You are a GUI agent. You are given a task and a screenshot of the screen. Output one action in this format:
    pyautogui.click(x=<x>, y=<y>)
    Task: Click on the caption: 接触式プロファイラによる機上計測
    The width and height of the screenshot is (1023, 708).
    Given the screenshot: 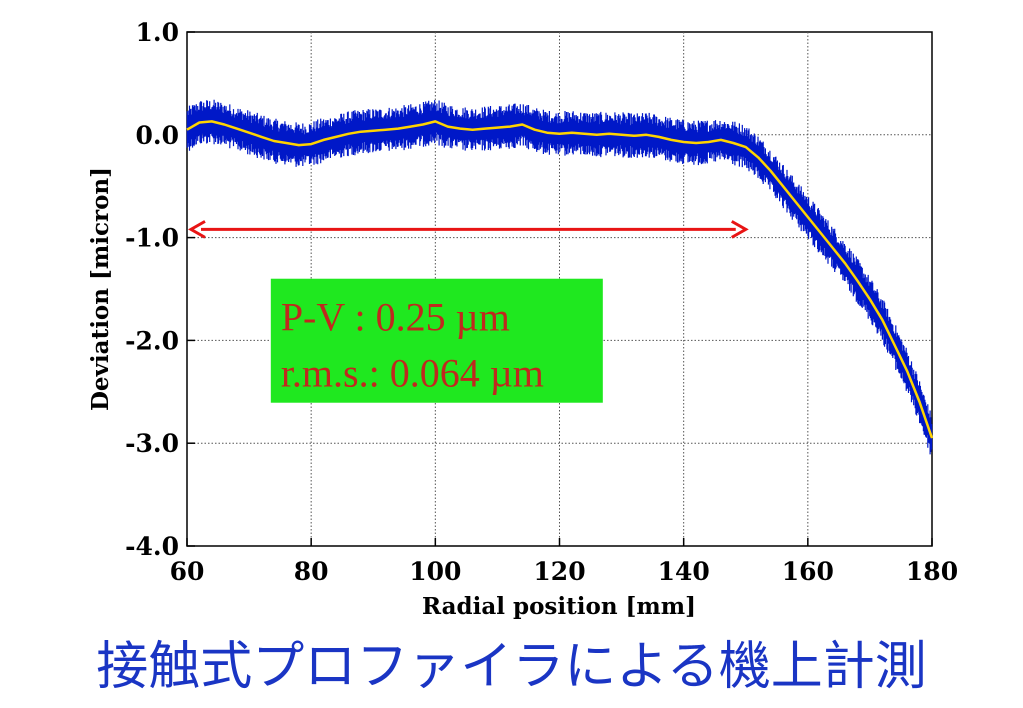 What is the action you would take?
    pyautogui.click(x=511, y=667)
    